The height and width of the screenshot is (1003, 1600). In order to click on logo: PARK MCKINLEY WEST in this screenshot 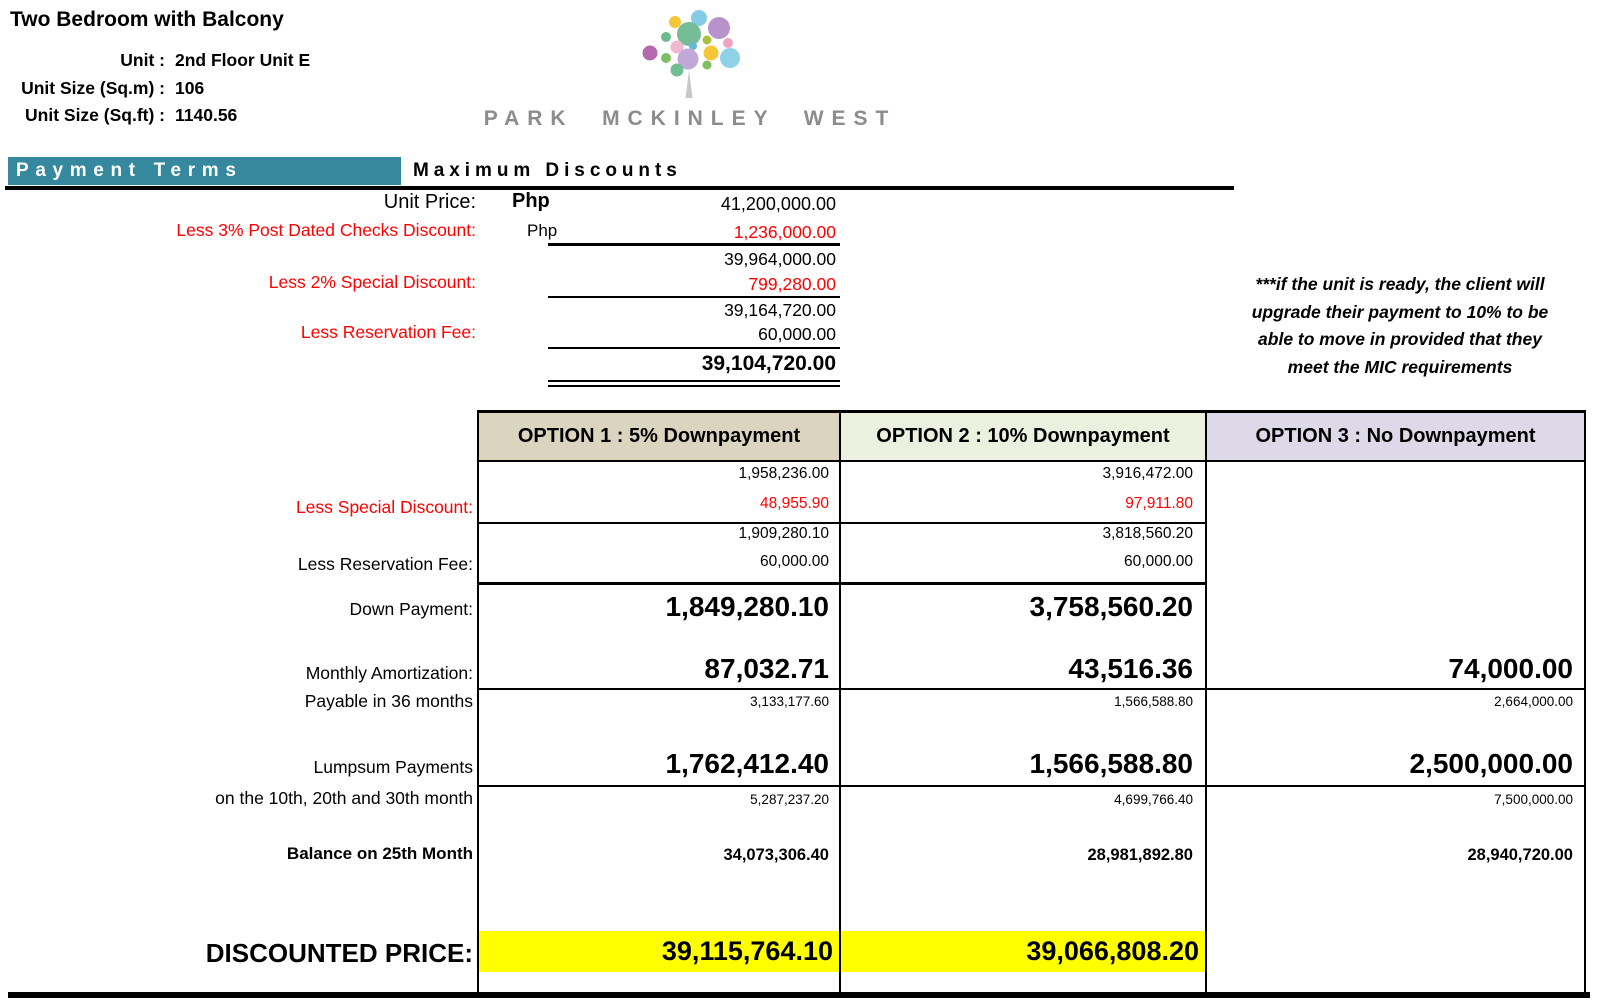, I will do `click(690, 70)`.